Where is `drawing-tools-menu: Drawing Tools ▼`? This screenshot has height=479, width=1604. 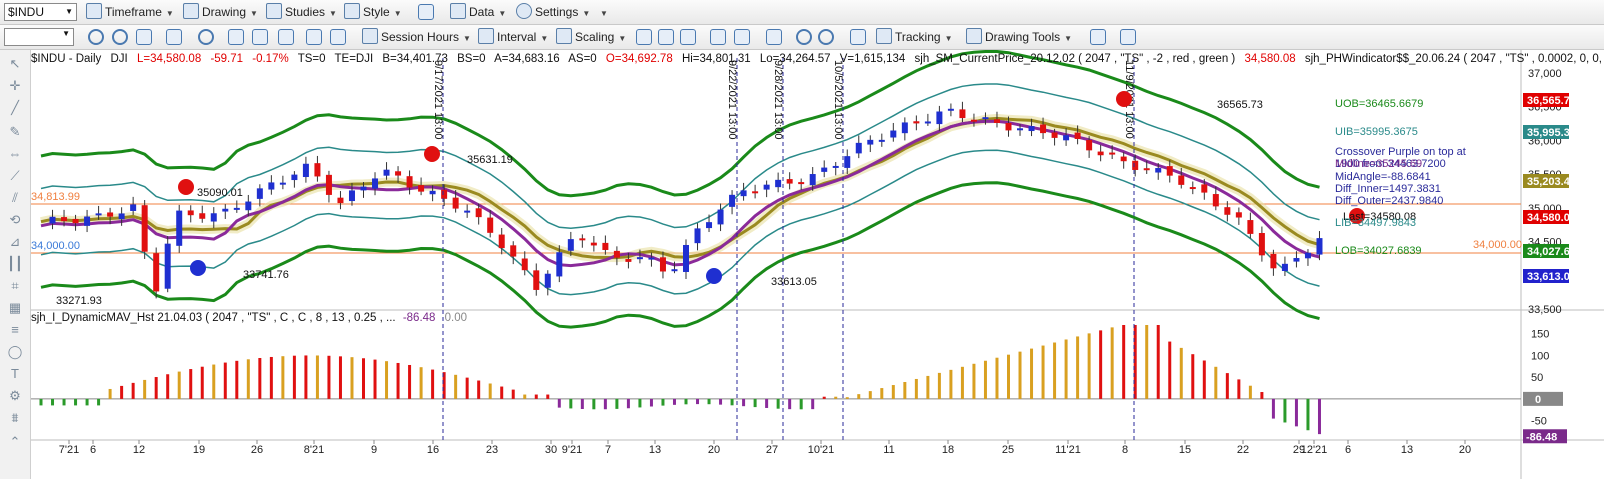 drawing-tools-menu: Drawing Tools ▼ is located at coordinates (1019, 37).